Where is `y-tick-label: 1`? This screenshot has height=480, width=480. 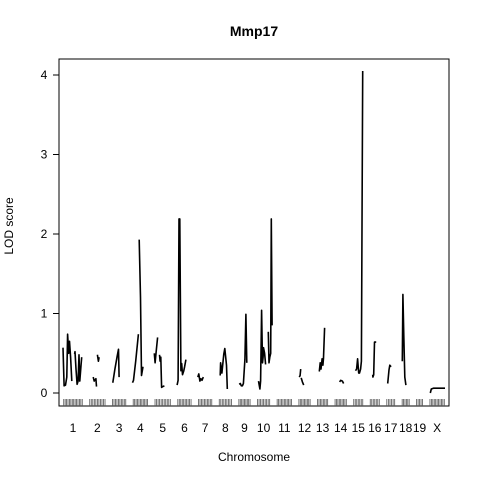 y-tick-label: 1 is located at coordinates (44, 314).